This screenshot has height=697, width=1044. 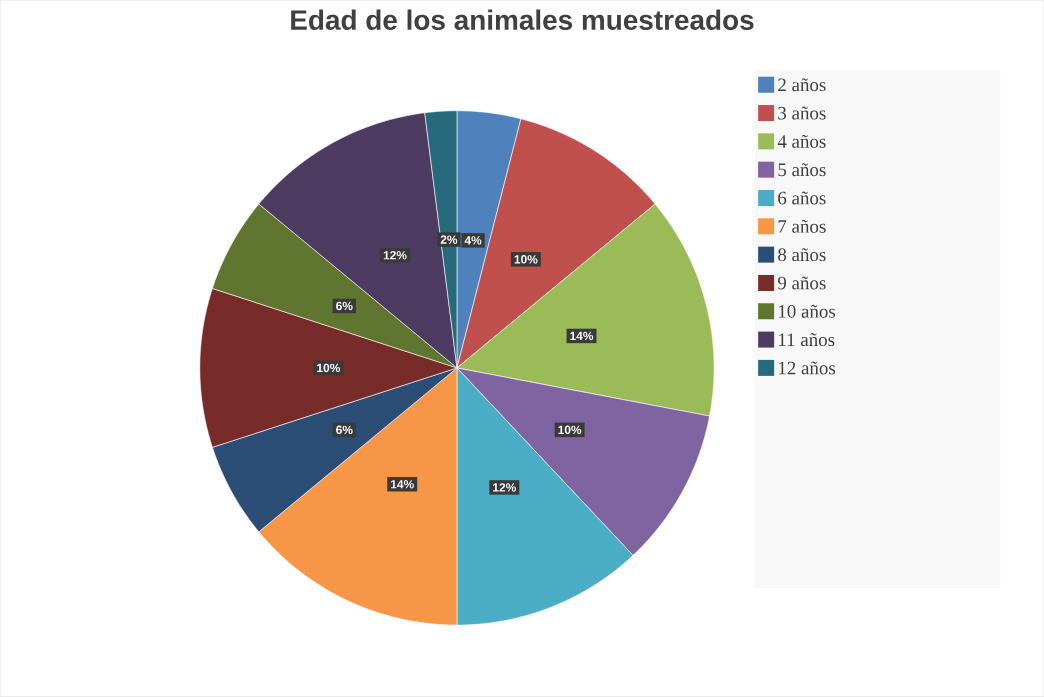 What do you see at coordinates (801, 141) in the screenshot?
I see `legend-label: 4 años` at bounding box center [801, 141].